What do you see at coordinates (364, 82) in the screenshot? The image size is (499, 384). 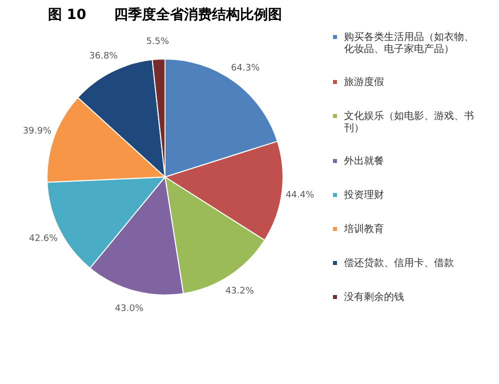 I see `legend-label: 旅游度假` at bounding box center [364, 82].